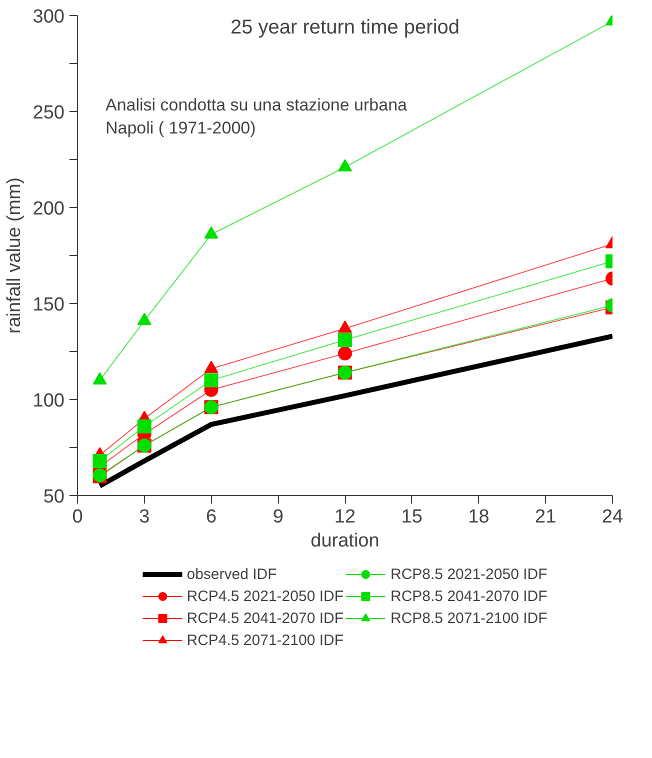 The width and height of the screenshot is (652, 758). What do you see at coordinates (48, 209) in the screenshot?
I see `y-tick-label: 200` at bounding box center [48, 209].